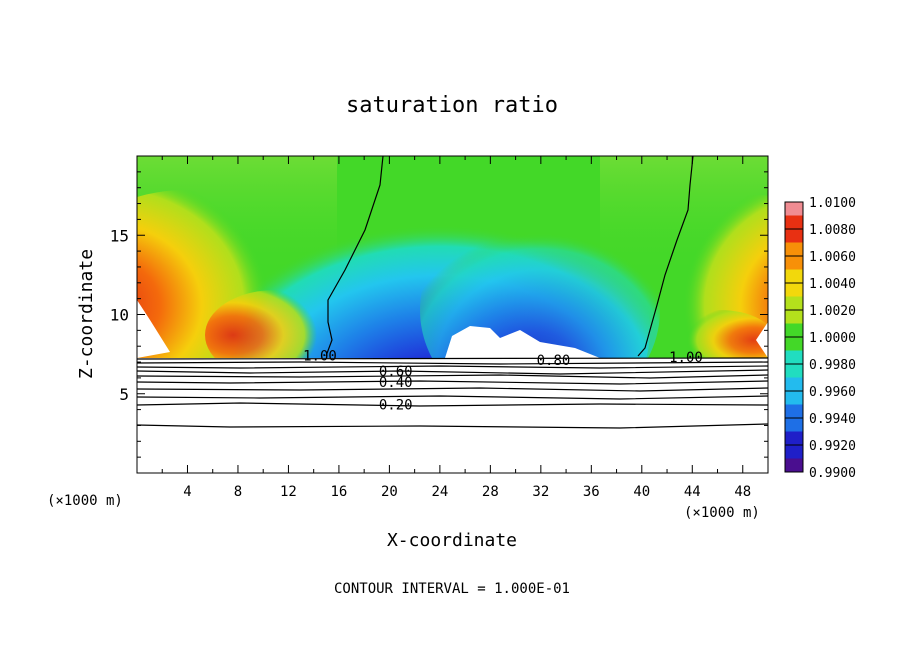 Image resolution: width=904 pixels, height=654 pixels. What do you see at coordinates (389, 492) in the screenshot?
I see `x-tick-label: 20` at bounding box center [389, 492].